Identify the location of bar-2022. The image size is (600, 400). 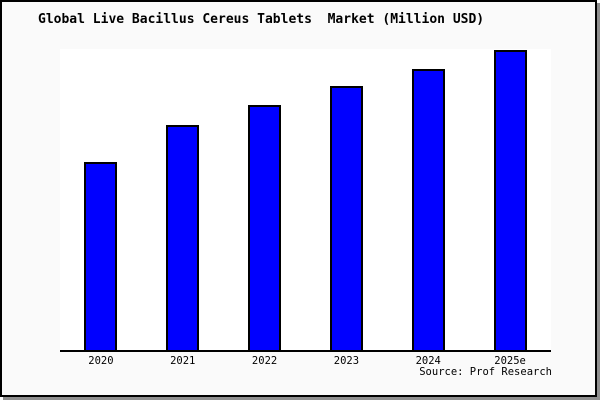
(265, 227).